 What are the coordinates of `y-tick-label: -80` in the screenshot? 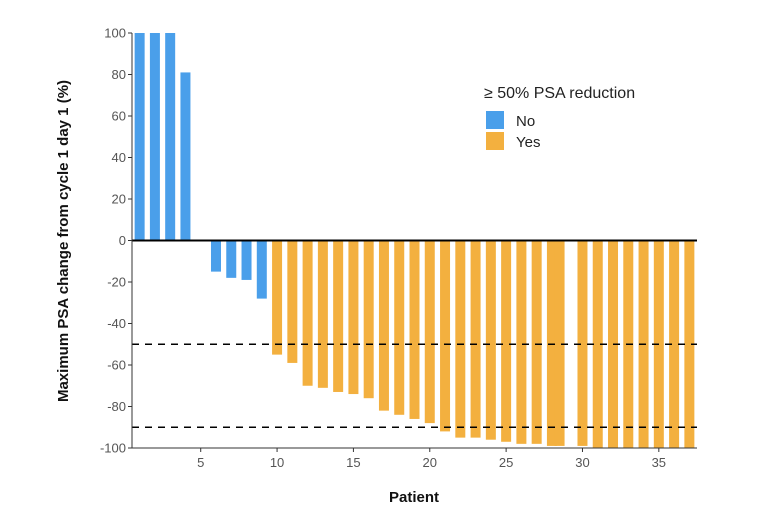 It's located at (116, 406).